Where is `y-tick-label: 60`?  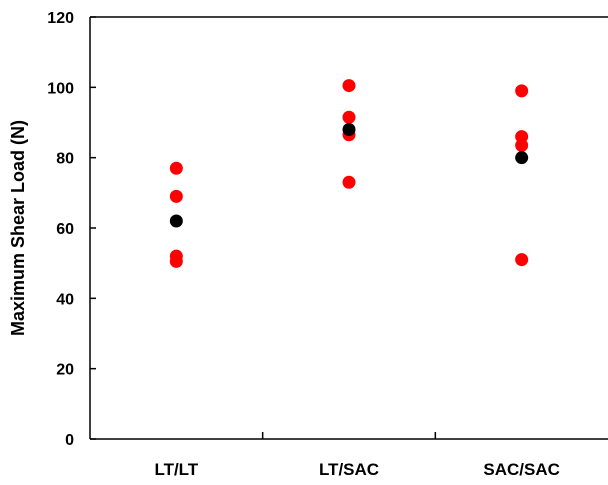
y-tick-label: 60 is located at coordinates (65, 229).